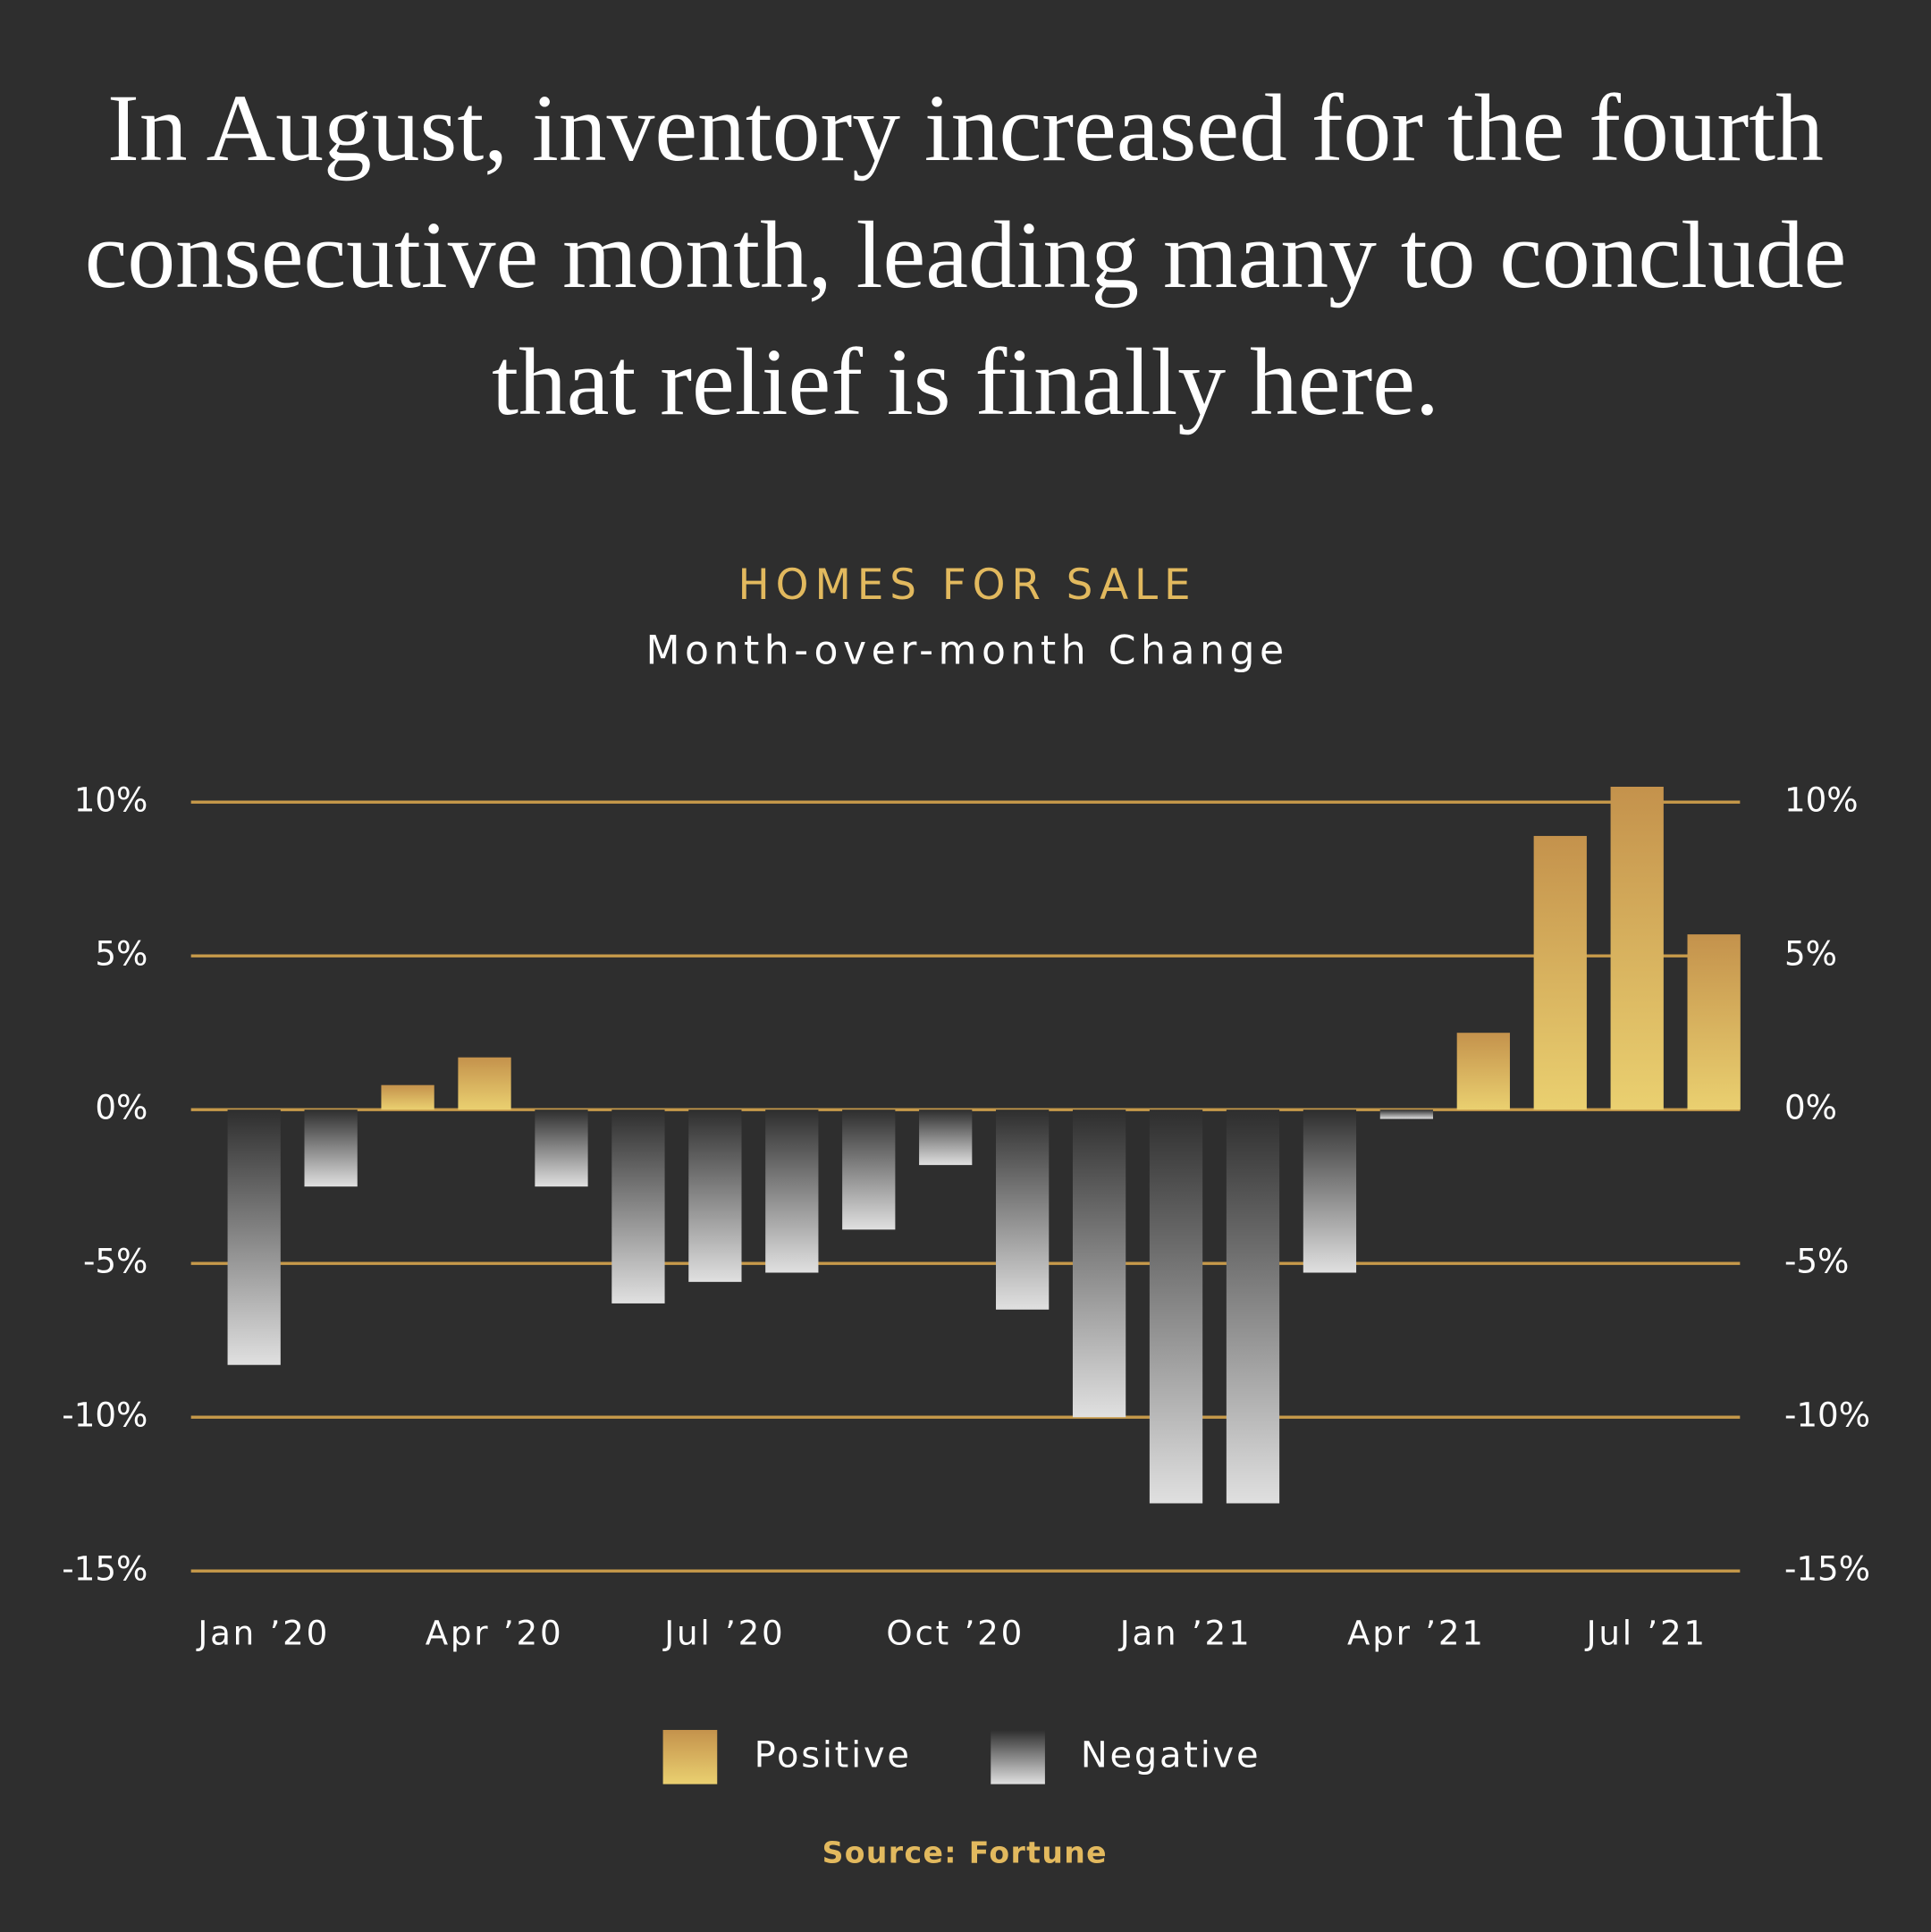 The image size is (1931, 1932). I want to click on y2-tick-label: -15%, so click(1827, 1569).